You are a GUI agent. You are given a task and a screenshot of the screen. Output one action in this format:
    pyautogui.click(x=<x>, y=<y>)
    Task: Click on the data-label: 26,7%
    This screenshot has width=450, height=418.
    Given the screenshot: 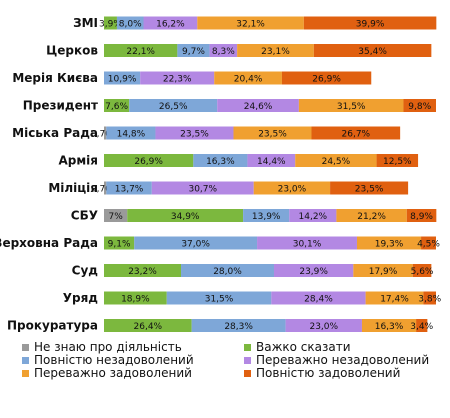 What is the action you would take?
    pyautogui.click(x=356, y=135)
    